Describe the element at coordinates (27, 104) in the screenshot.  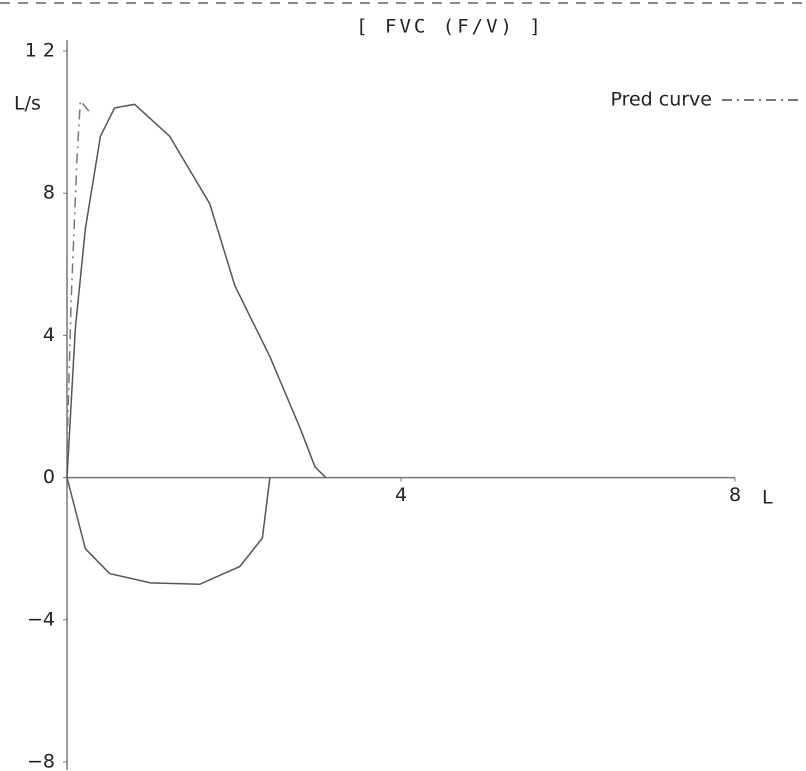
I see `y-axis-unit: L/s` at that location.